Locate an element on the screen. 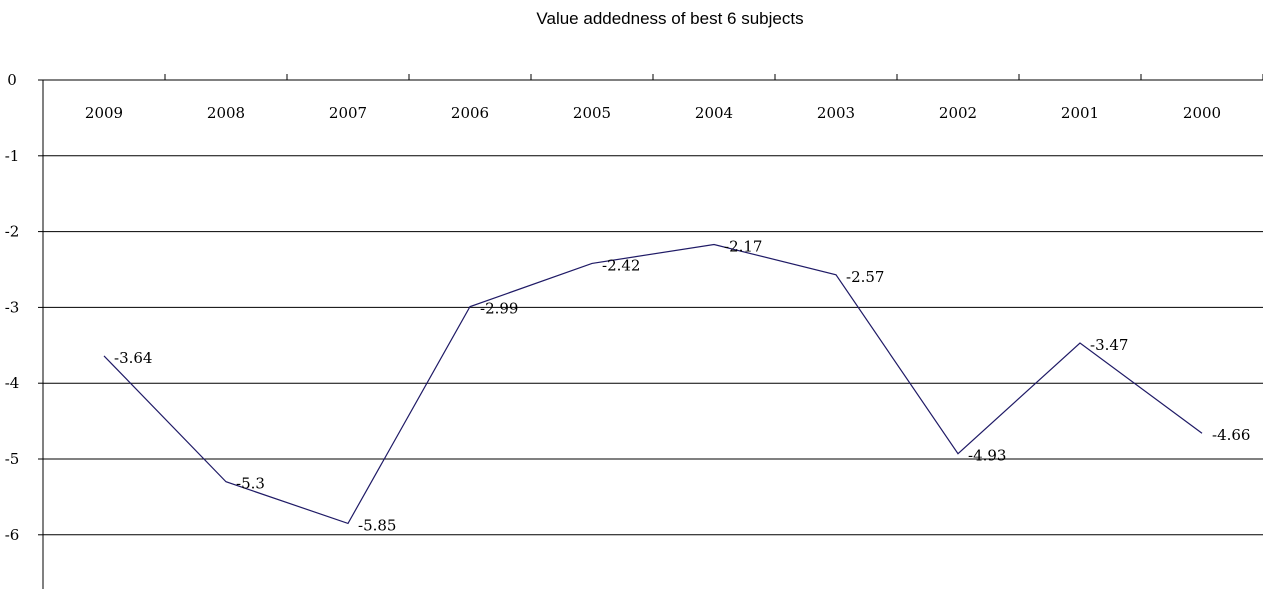 Image resolution: width=1263 pixels, height=589 pixels. data-label: -3.47 is located at coordinates (1109, 345).